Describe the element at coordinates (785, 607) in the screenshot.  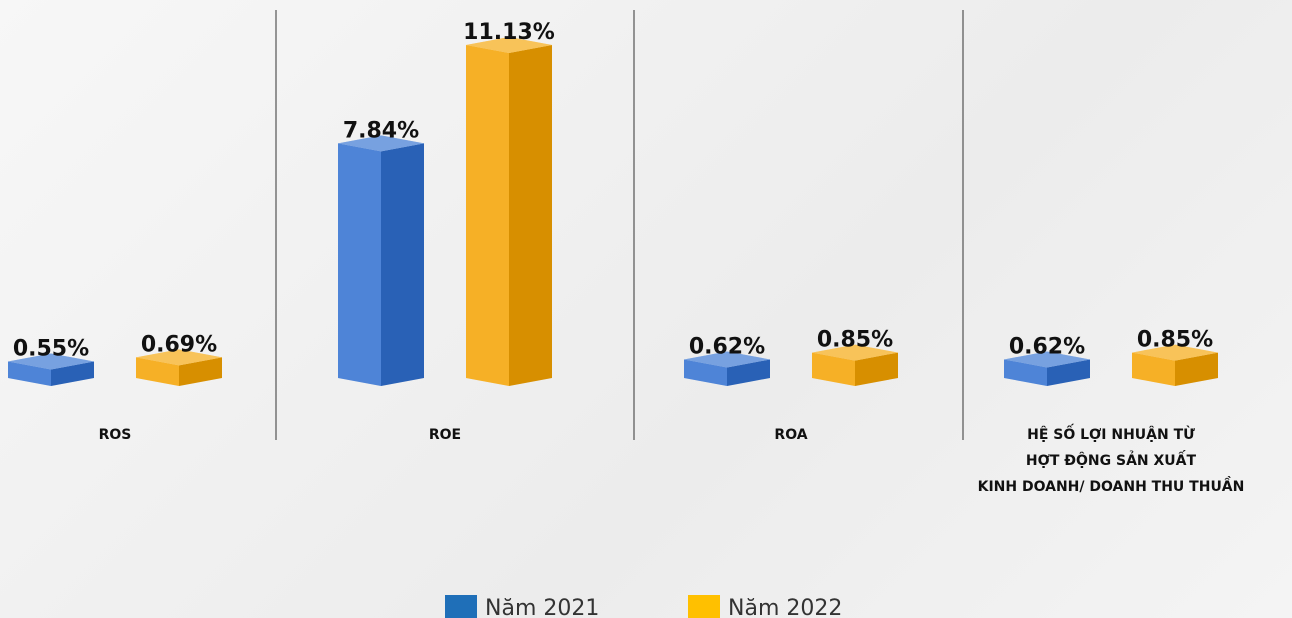
I see `legend-label: Năm 2022` at that location.